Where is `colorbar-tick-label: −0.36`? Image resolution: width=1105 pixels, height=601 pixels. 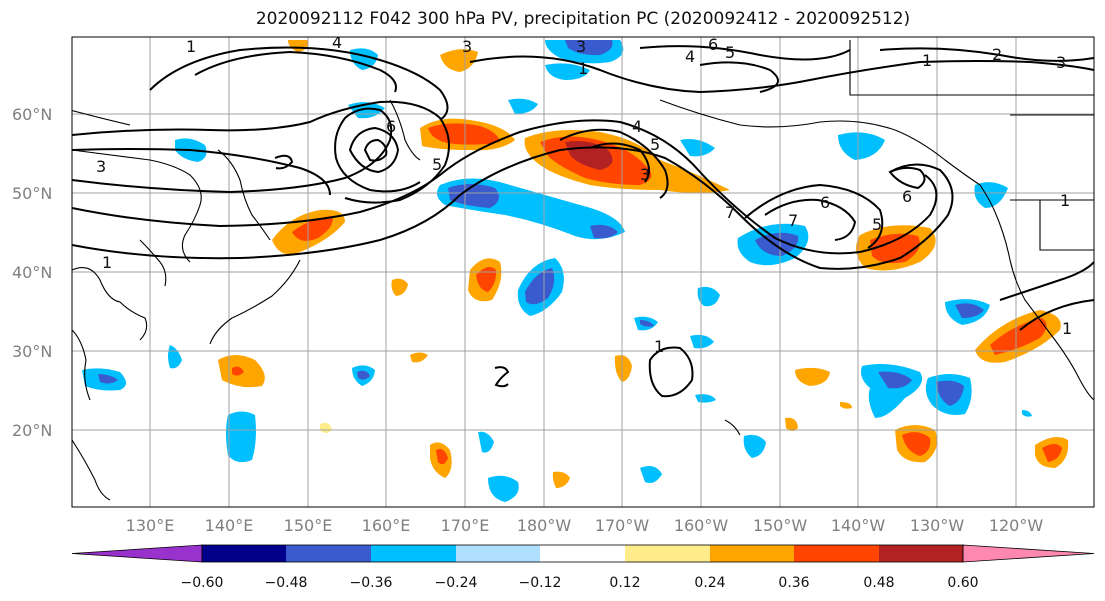
colorbar-tick-label: −0.36 is located at coordinates (371, 583).